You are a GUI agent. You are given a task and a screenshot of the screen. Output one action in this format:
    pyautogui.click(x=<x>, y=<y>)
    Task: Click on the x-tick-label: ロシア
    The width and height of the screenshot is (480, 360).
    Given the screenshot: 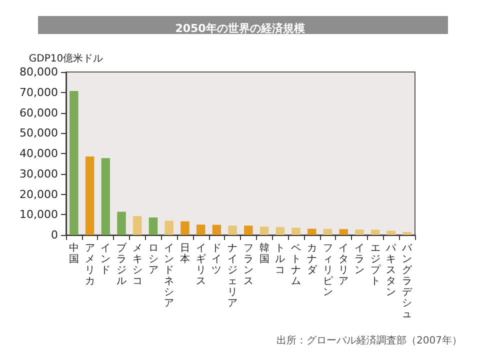 What is the action you would take?
    pyautogui.click(x=153, y=259)
    